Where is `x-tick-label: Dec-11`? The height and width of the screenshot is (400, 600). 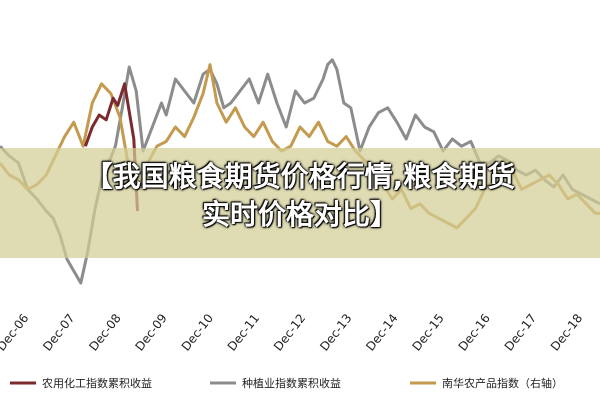 x-tick-label: Dec-11 is located at coordinates (243, 332).